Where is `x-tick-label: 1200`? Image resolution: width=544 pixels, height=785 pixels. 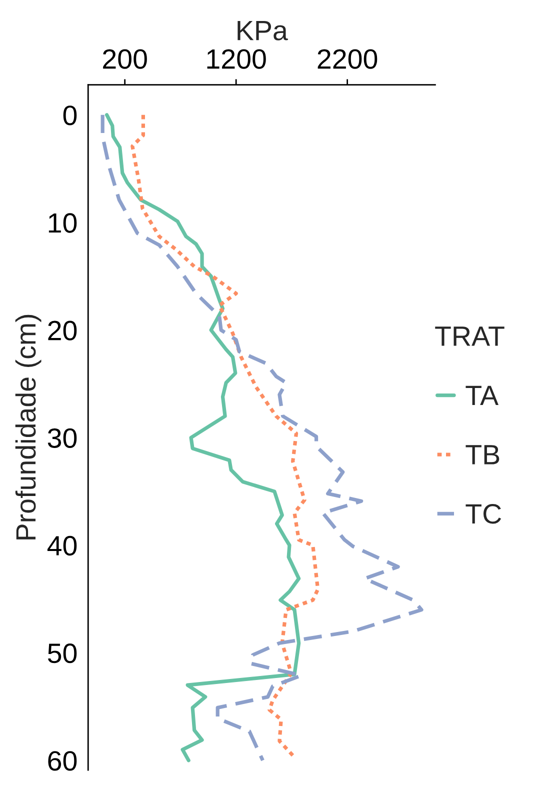 x-tick-label: 1200 is located at coordinates (236, 59).